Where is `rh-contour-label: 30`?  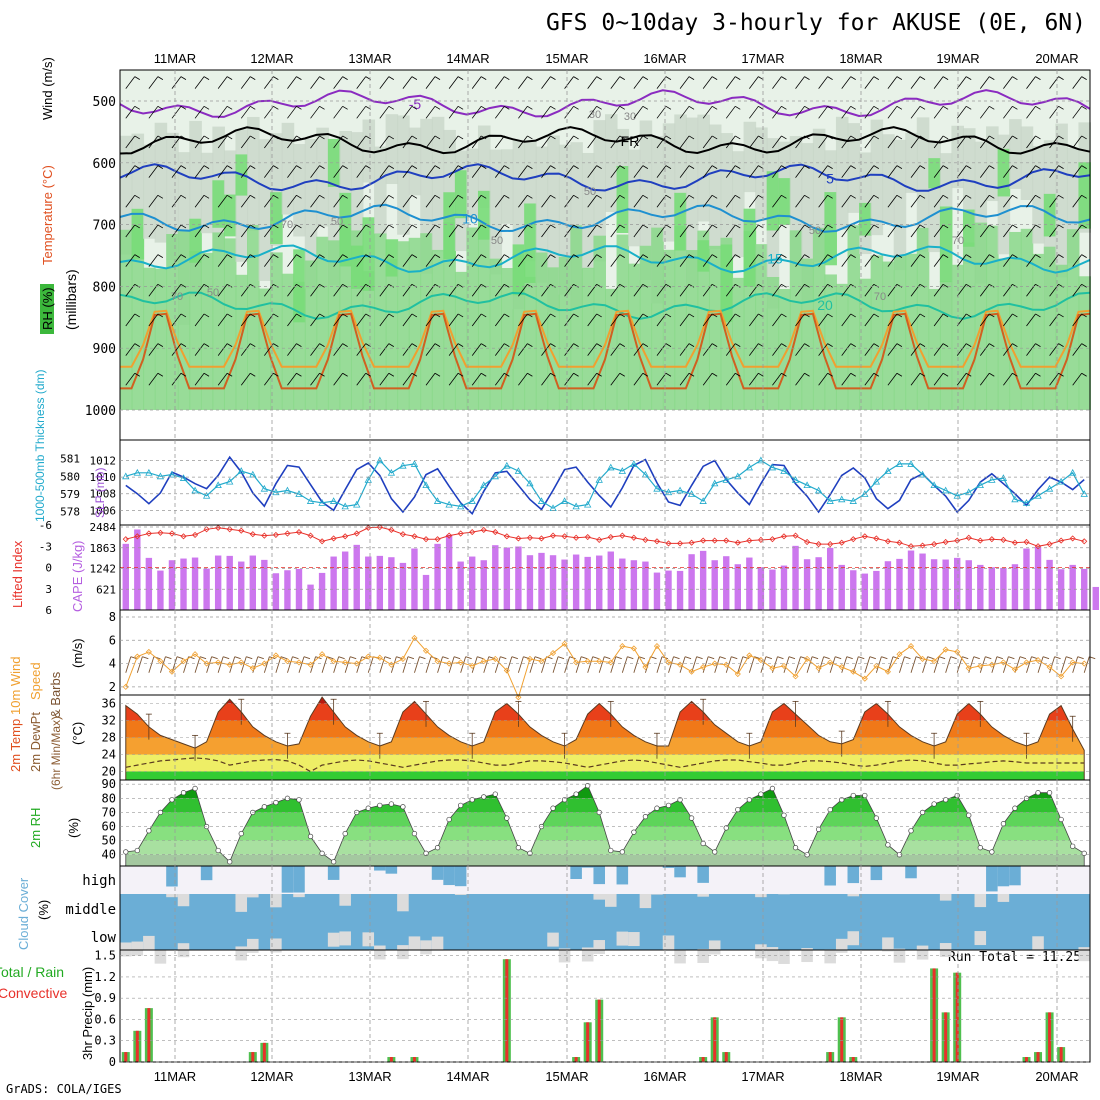
rh-contour-label: 30 is located at coordinates (630, 117).